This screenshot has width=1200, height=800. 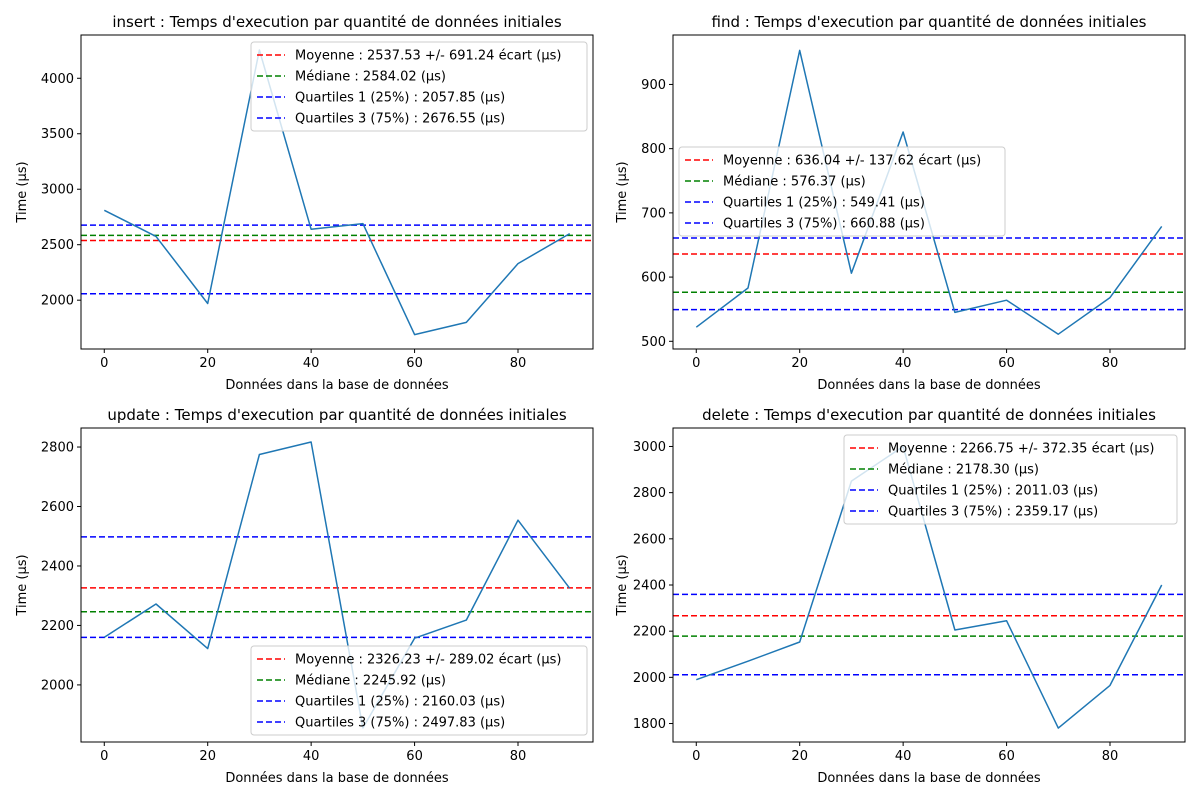 What do you see at coordinates (57, 134) in the screenshot?
I see `y-tick-label: 3500` at bounding box center [57, 134].